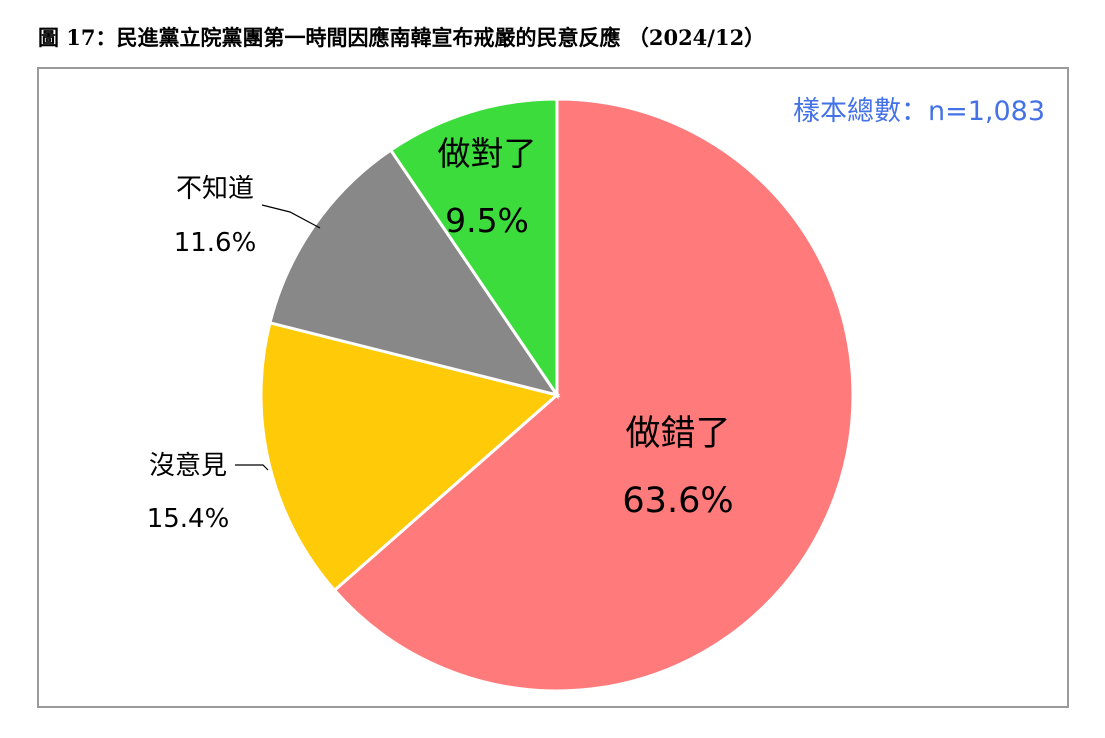 Image resolution: width=1105 pixels, height=738 pixels. Describe the element at coordinates (487, 220) in the screenshot. I see `slice-value-4: 9.5%` at that location.